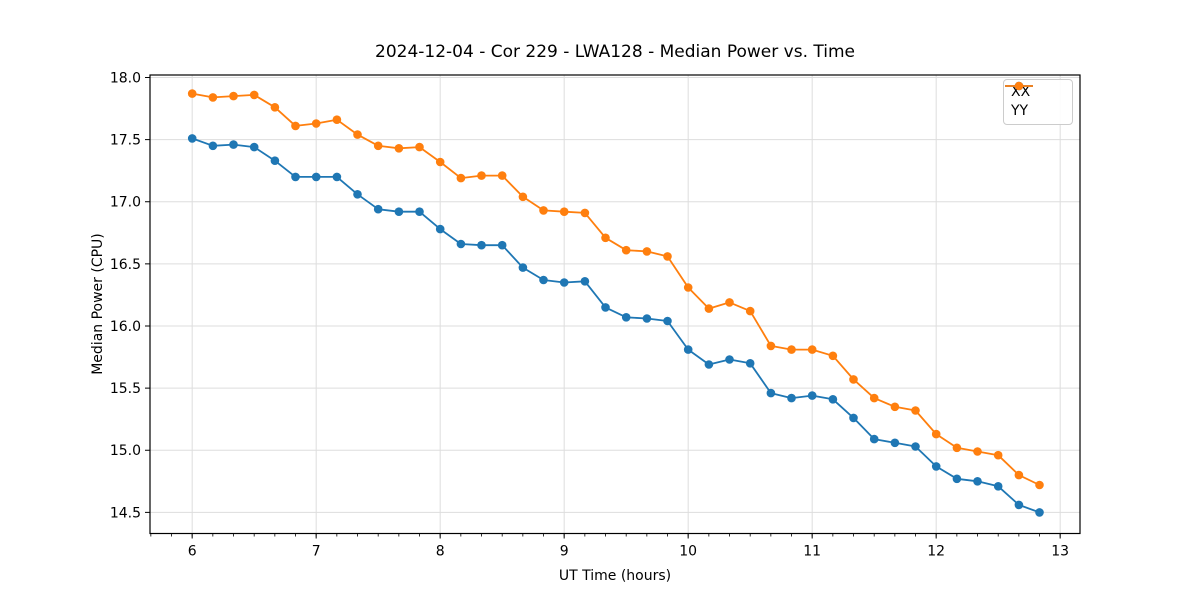 The width and height of the screenshot is (1200, 600). Describe the element at coordinates (440, 552) in the screenshot. I see `x-tick-label: 8` at that location.